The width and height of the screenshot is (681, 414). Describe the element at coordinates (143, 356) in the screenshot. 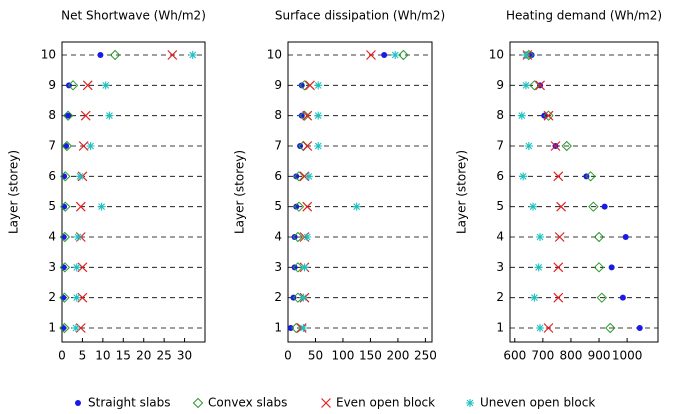

I see `x-tick-label: 20` at that location.